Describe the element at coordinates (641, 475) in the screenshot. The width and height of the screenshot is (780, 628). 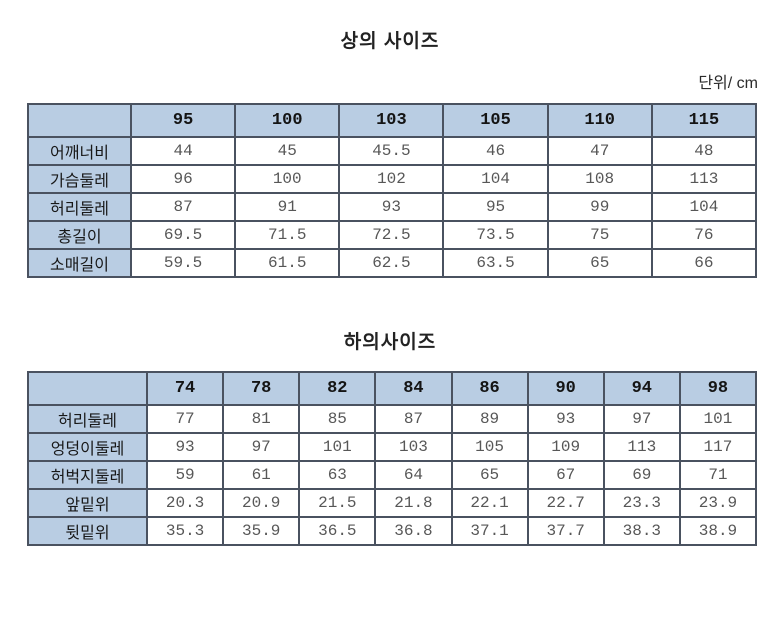
I see `size-value-cell: 69` at that location.